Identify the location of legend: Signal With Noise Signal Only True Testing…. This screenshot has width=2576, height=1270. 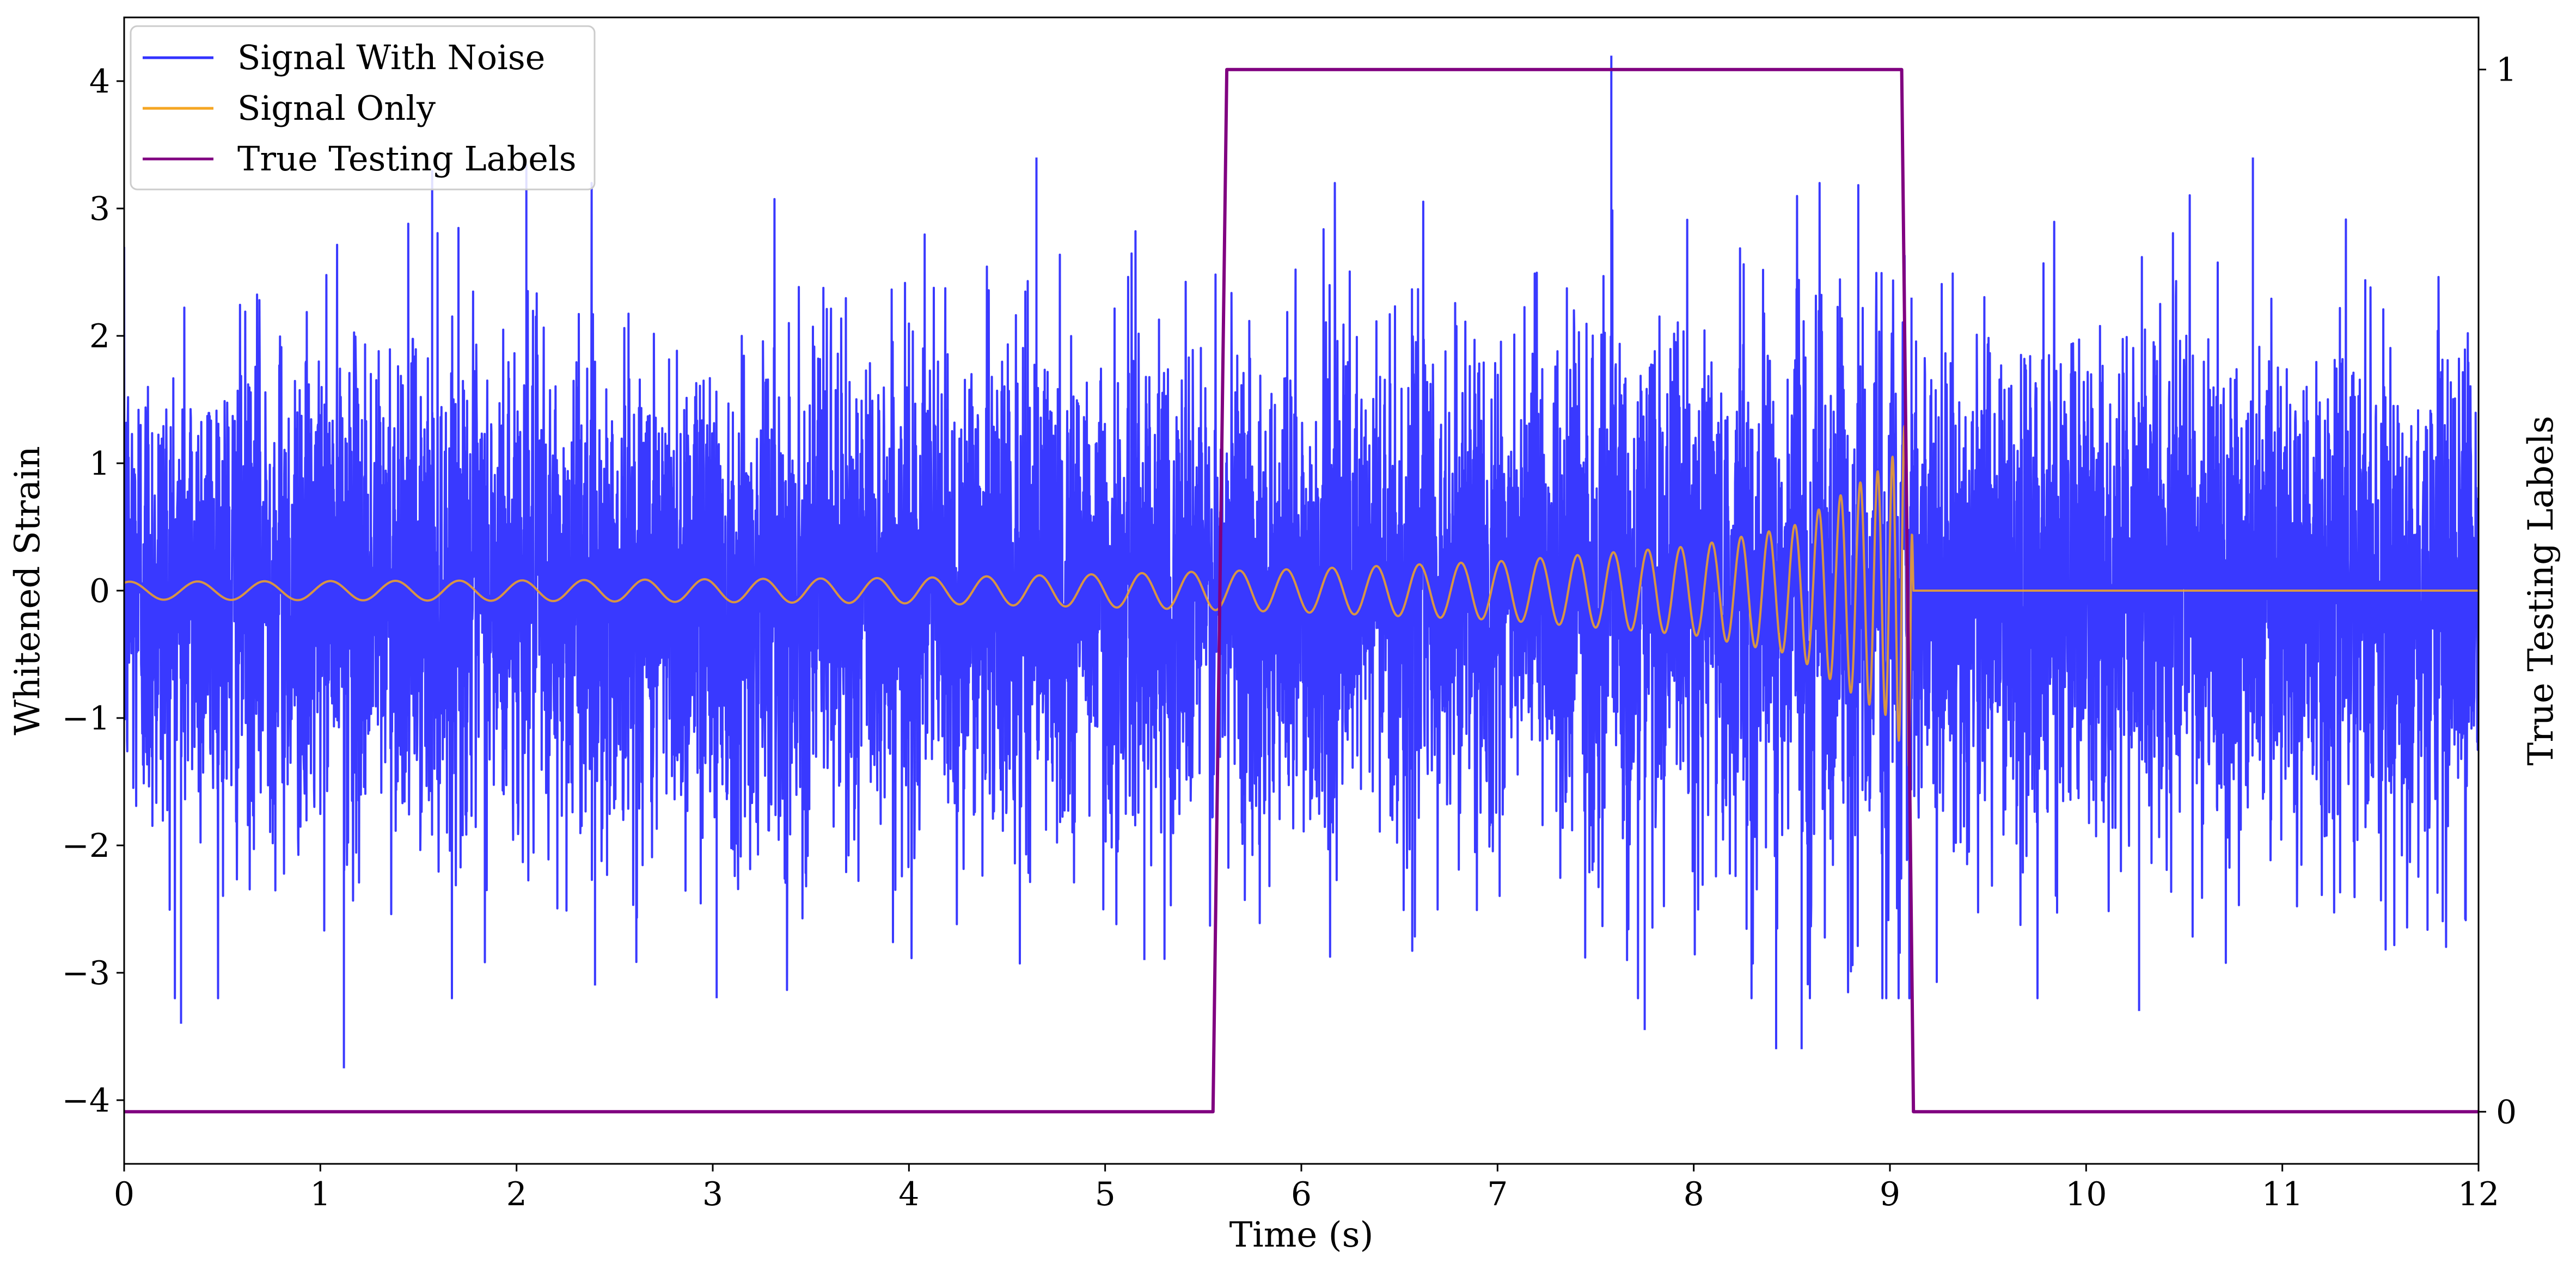
(363, 108).